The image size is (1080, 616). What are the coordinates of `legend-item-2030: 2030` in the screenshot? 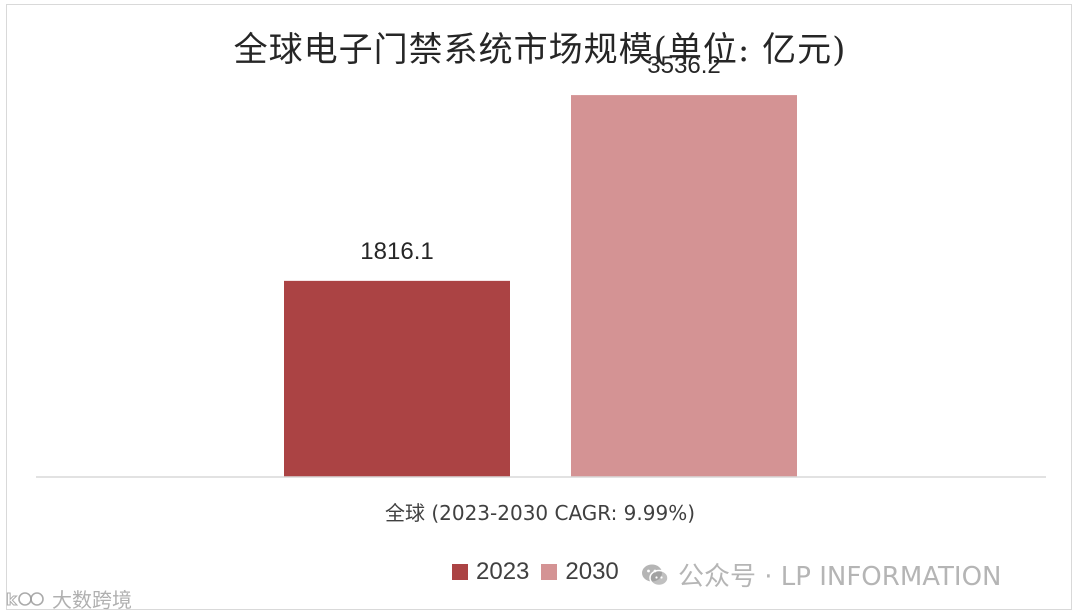 It's located at (580, 572).